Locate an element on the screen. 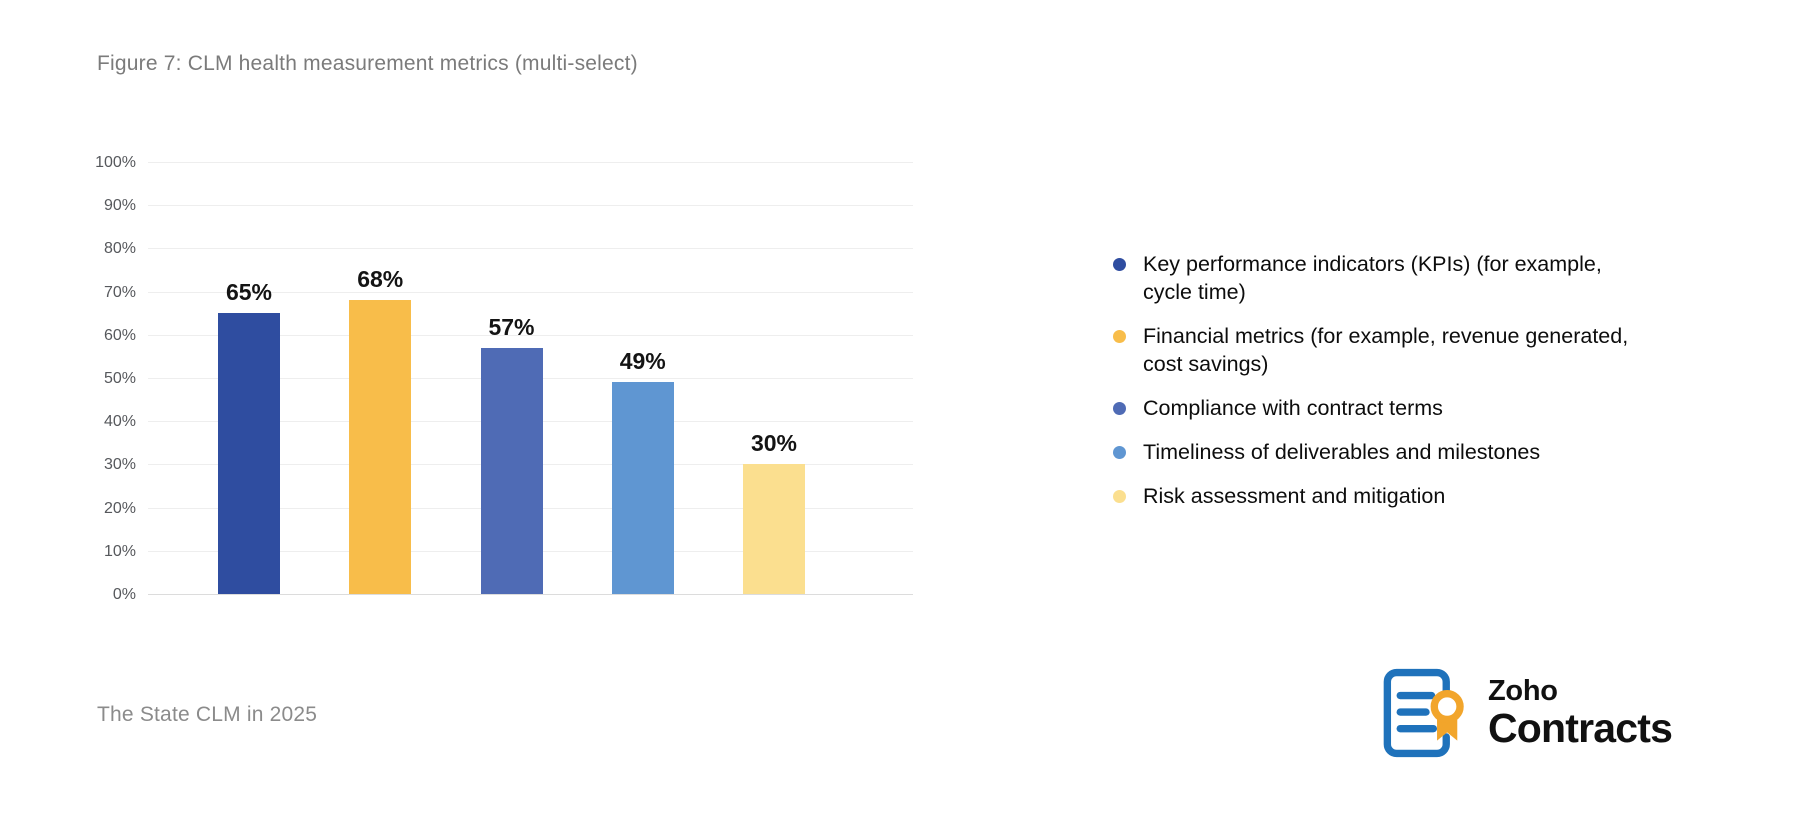 Image resolution: width=1798 pixels, height=821 pixels. ytick-label-90: 90% is located at coordinates (119, 206).